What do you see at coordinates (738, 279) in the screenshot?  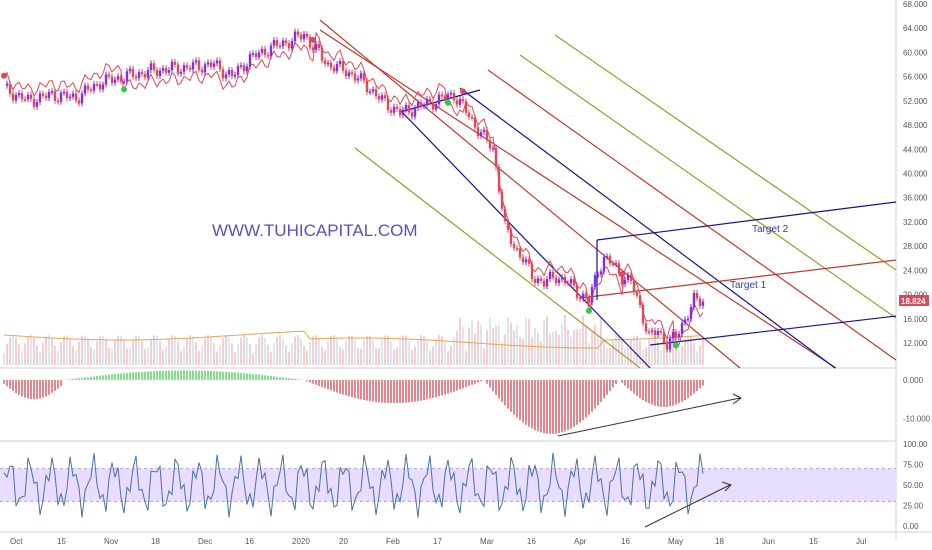 I see `target-line` at bounding box center [738, 279].